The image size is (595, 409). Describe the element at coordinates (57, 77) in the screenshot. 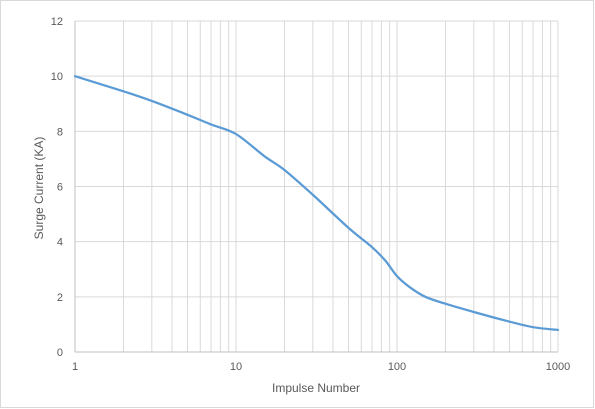

I see `y-tick-label: 10` at that location.